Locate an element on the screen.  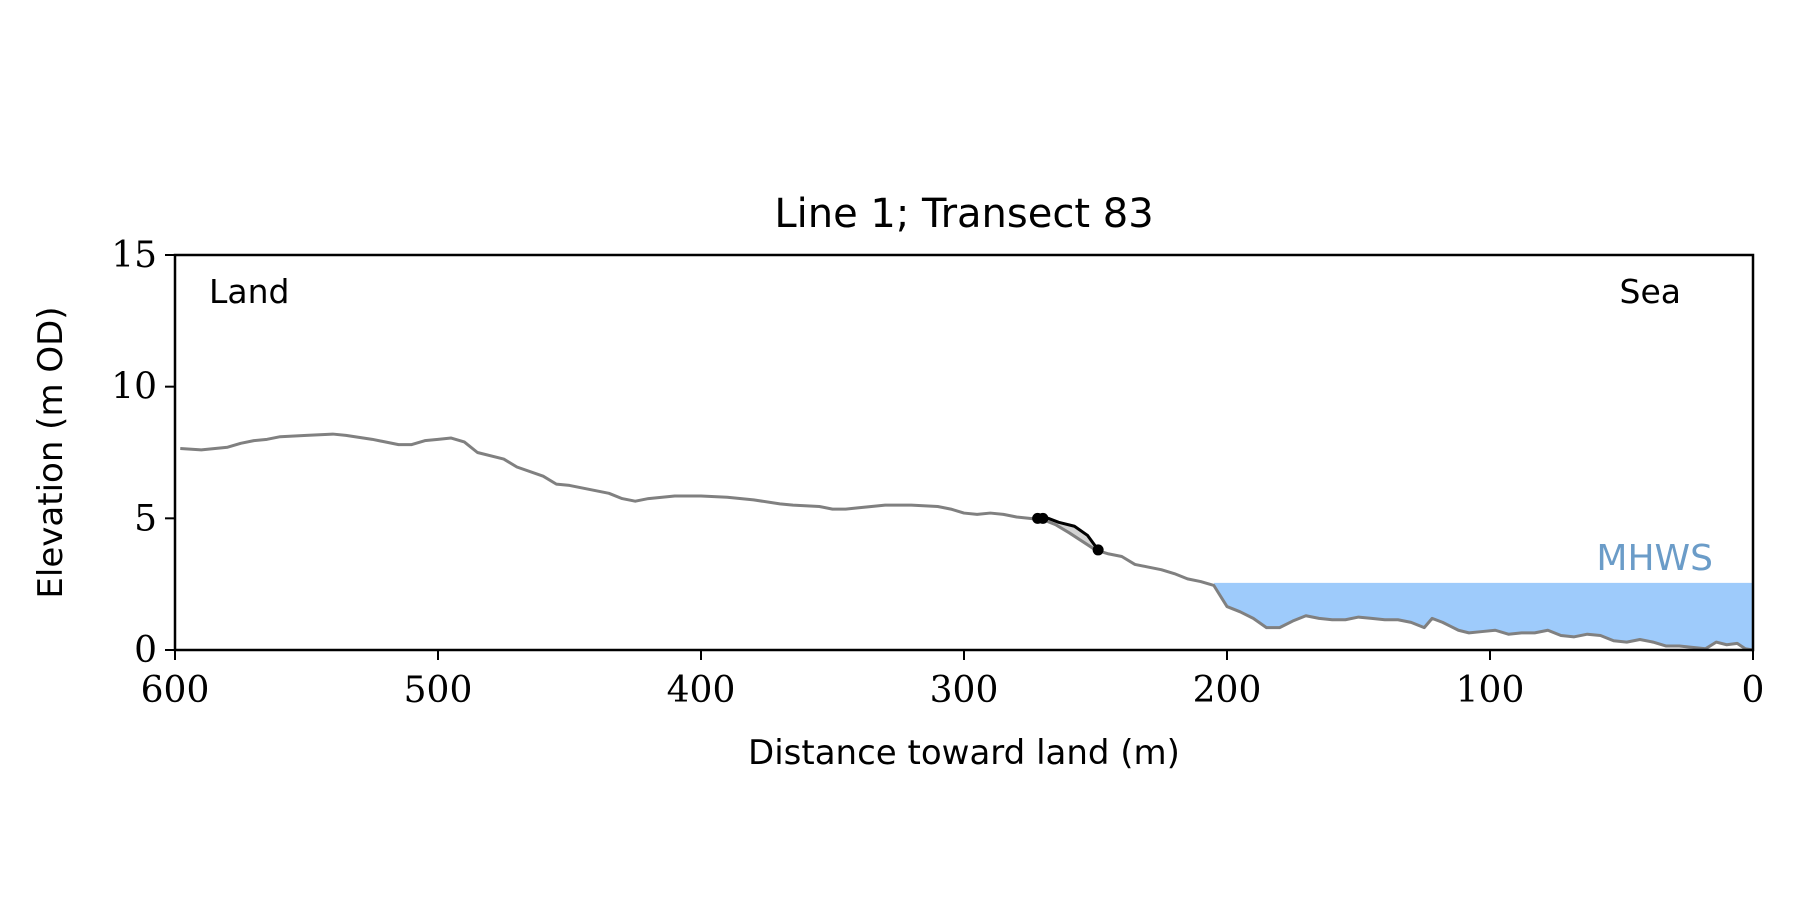
y-tick-label: 15 is located at coordinates (134, 255).